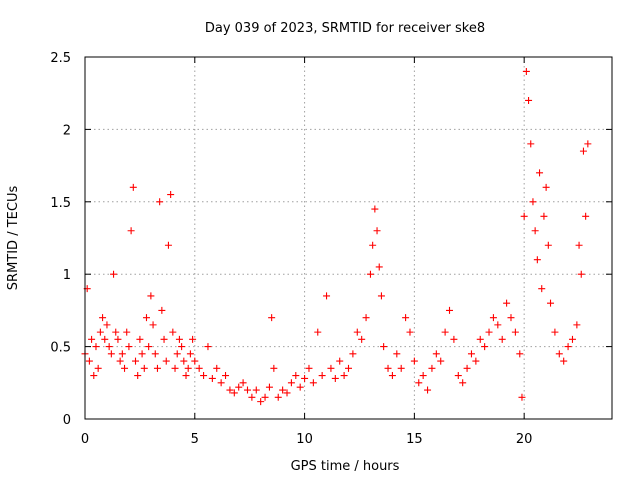  I want to click on x-tick-label: 5, so click(195, 439).